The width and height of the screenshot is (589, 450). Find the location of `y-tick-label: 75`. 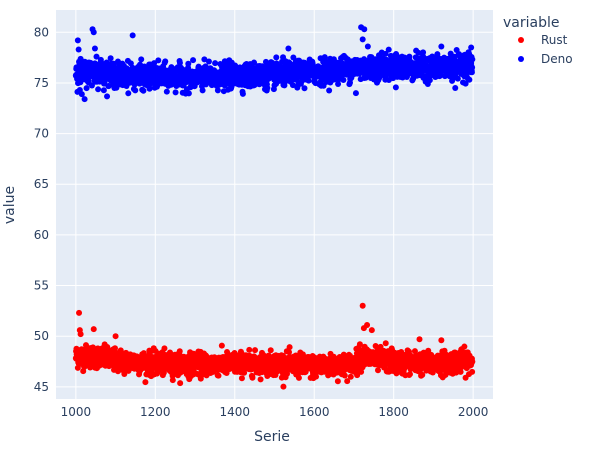

y-tick-label: 75 is located at coordinates (41, 83).